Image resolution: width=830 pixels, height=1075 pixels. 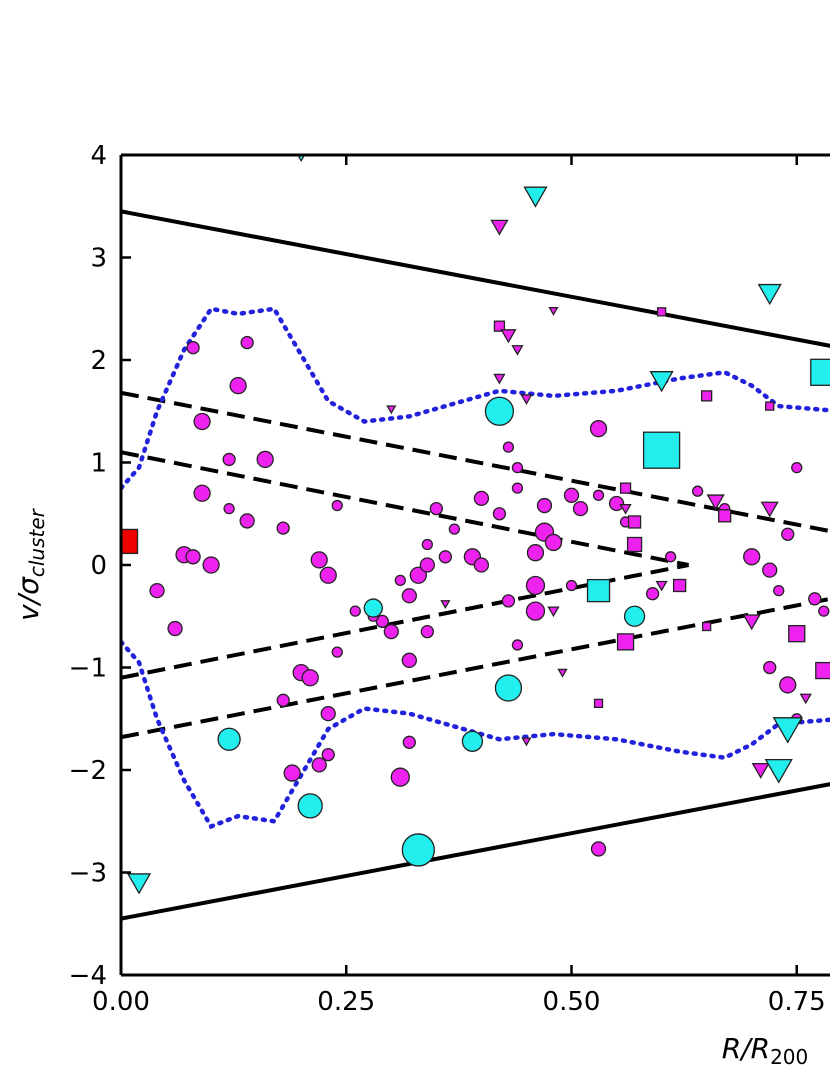 What do you see at coordinates (130, 541) in the screenshot?
I see `red-square-point` at bounding box center [130, 541].